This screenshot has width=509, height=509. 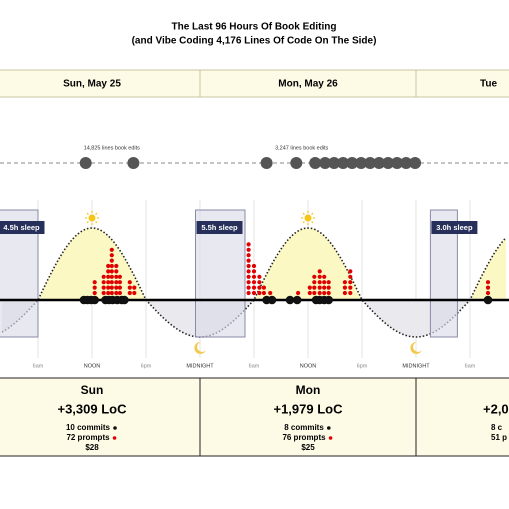 What do you see at coordinates (254, 318) in the screenshot?
I see `night-fill` at bounding box center [254, 318].